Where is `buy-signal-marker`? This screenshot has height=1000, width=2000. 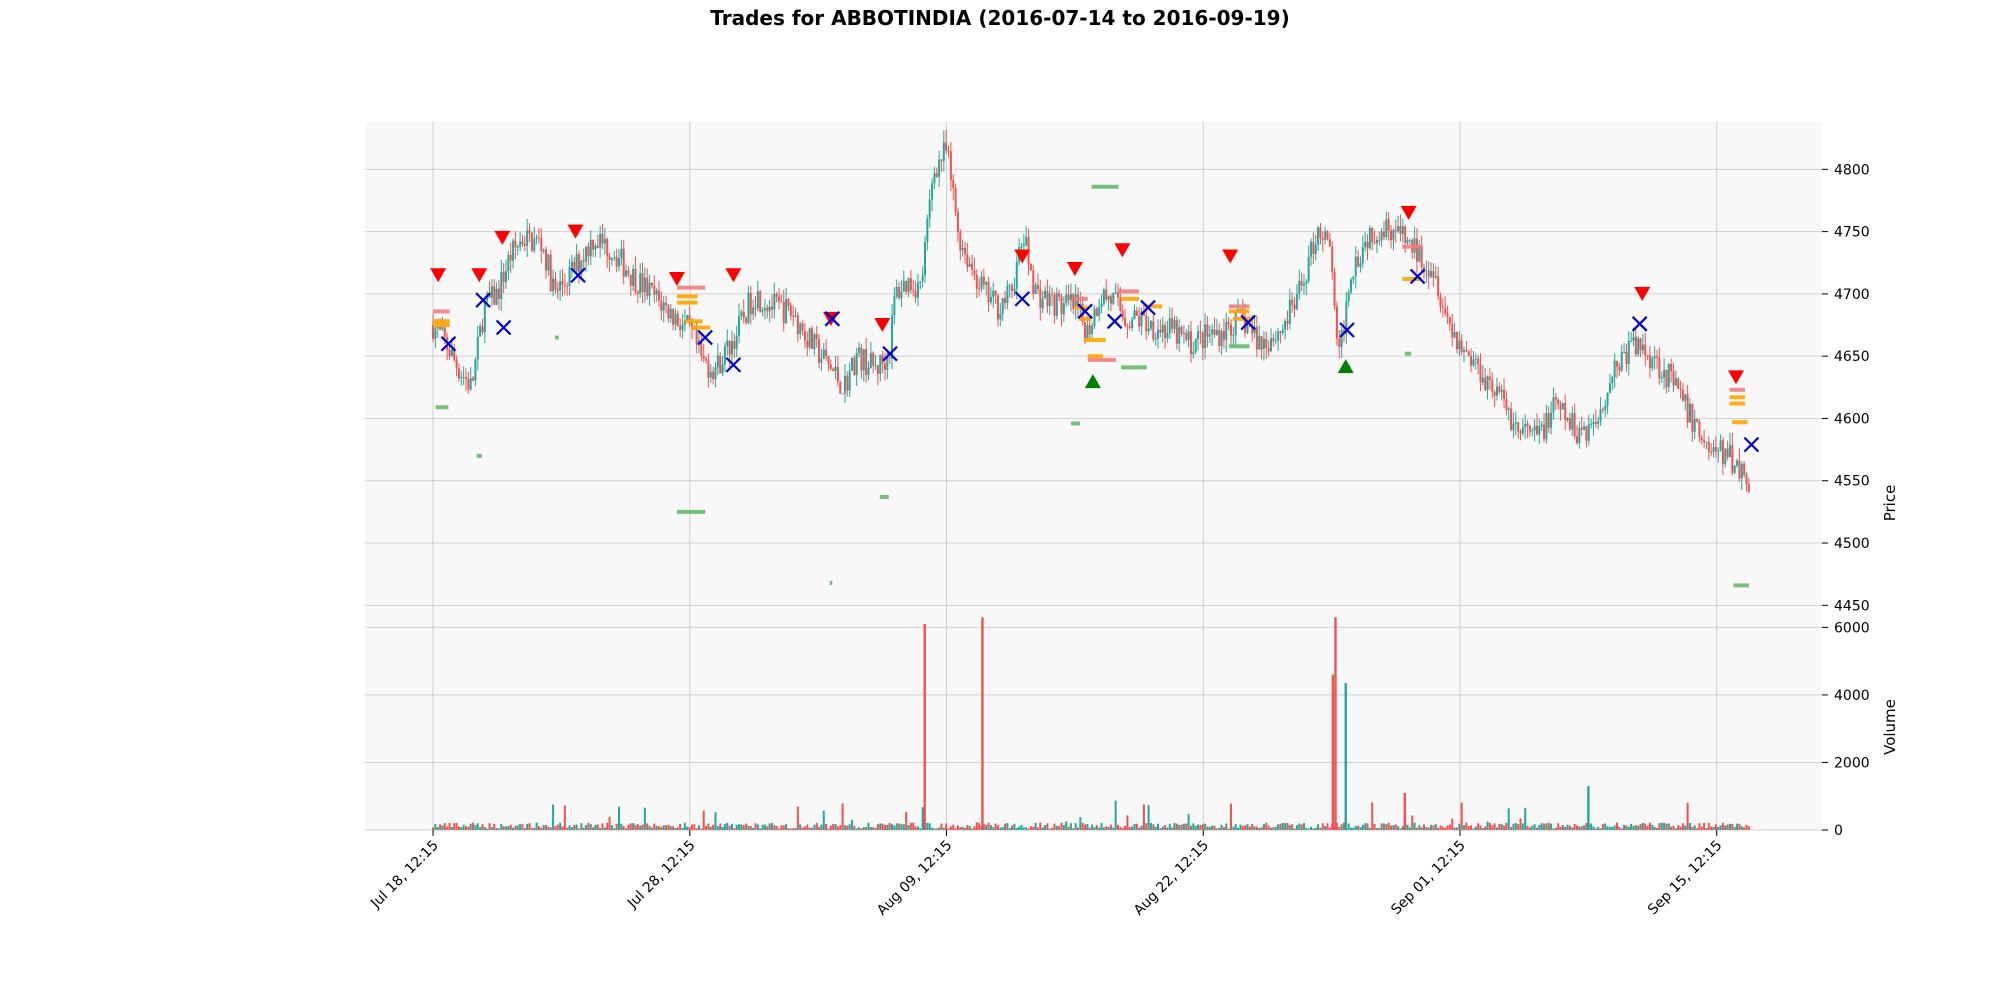
buy-signal-marker is located at coordinates (1092, 381).